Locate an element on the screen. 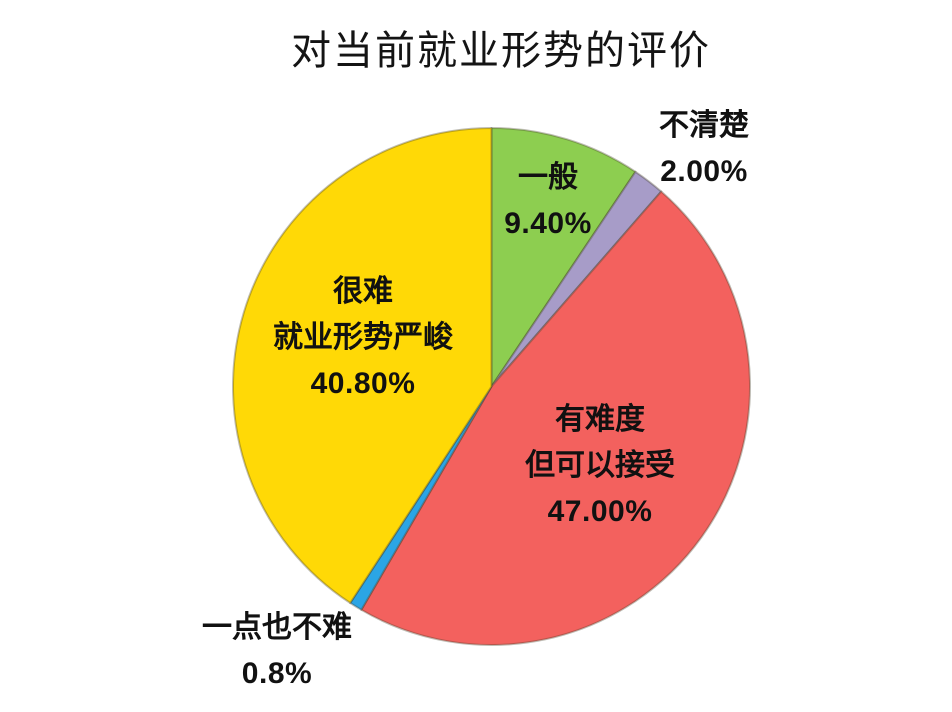  slice-pct-unclear: 2.00% is located at coordinates (704, 171).